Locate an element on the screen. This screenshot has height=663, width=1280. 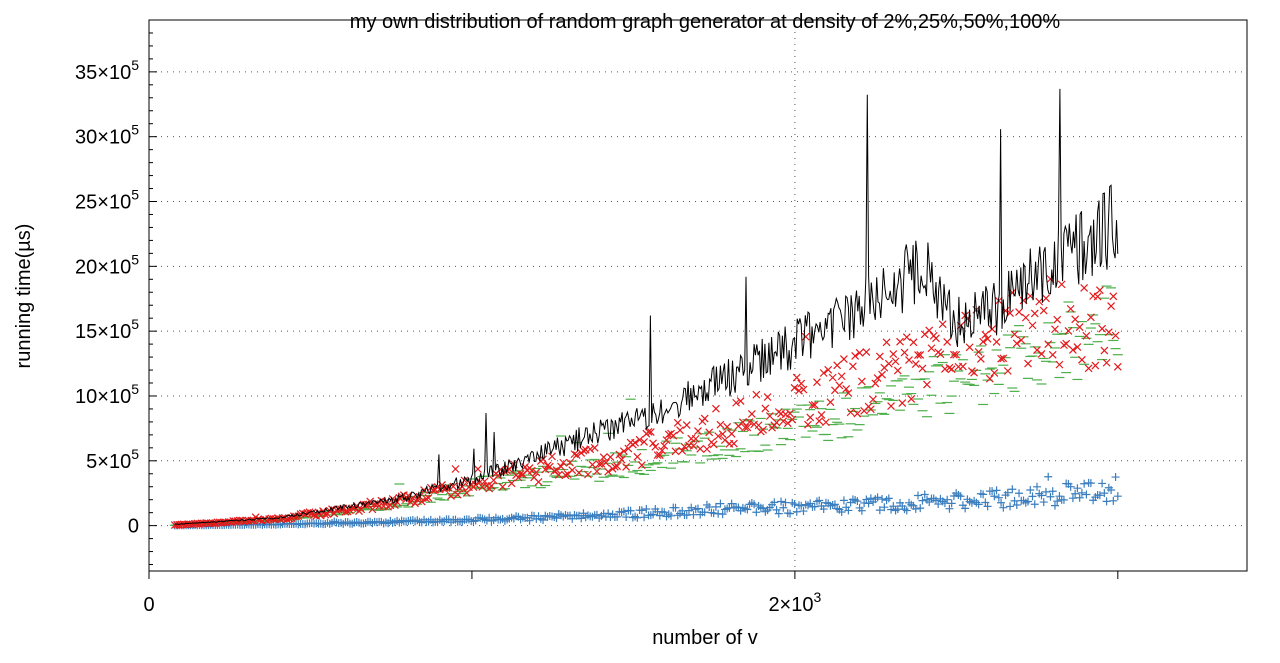
y-tick-label: 0 is located at coordinates (133, 527).